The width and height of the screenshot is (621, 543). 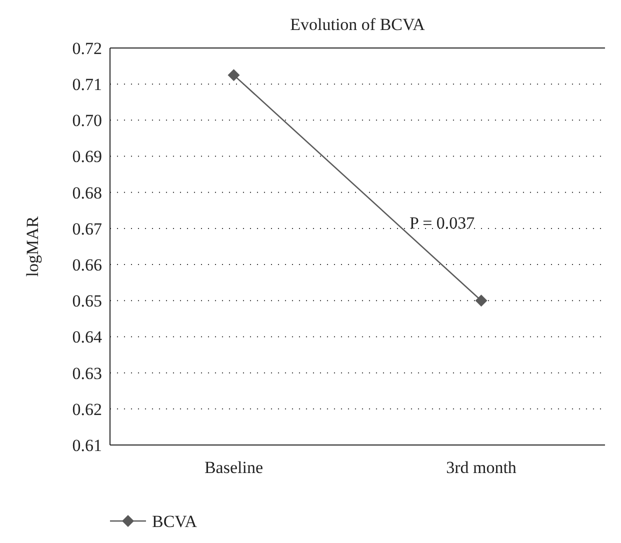 I want to click on y-tick-label: 0.63, so click(x=87, y=373).